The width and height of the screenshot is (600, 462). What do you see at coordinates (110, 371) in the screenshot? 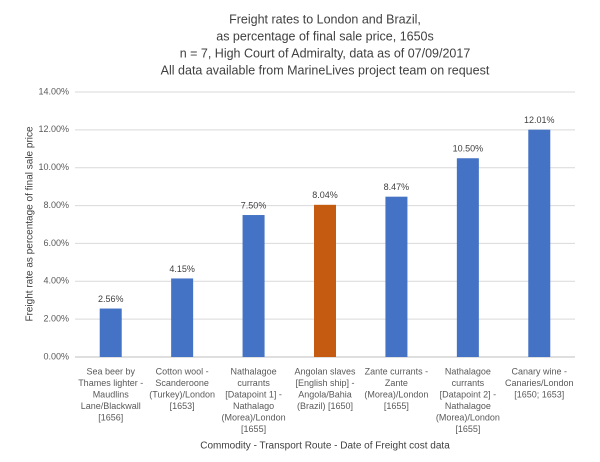
I see `x-tick-label: Sea beer by` at bounding box center [110, 371].